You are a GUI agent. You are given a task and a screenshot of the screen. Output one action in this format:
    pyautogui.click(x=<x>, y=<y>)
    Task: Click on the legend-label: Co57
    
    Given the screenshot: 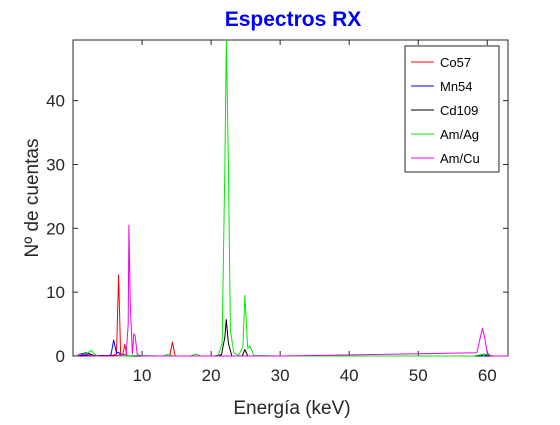 What is the action you would take?
    pyautogui.click(x=455, y=62)
    